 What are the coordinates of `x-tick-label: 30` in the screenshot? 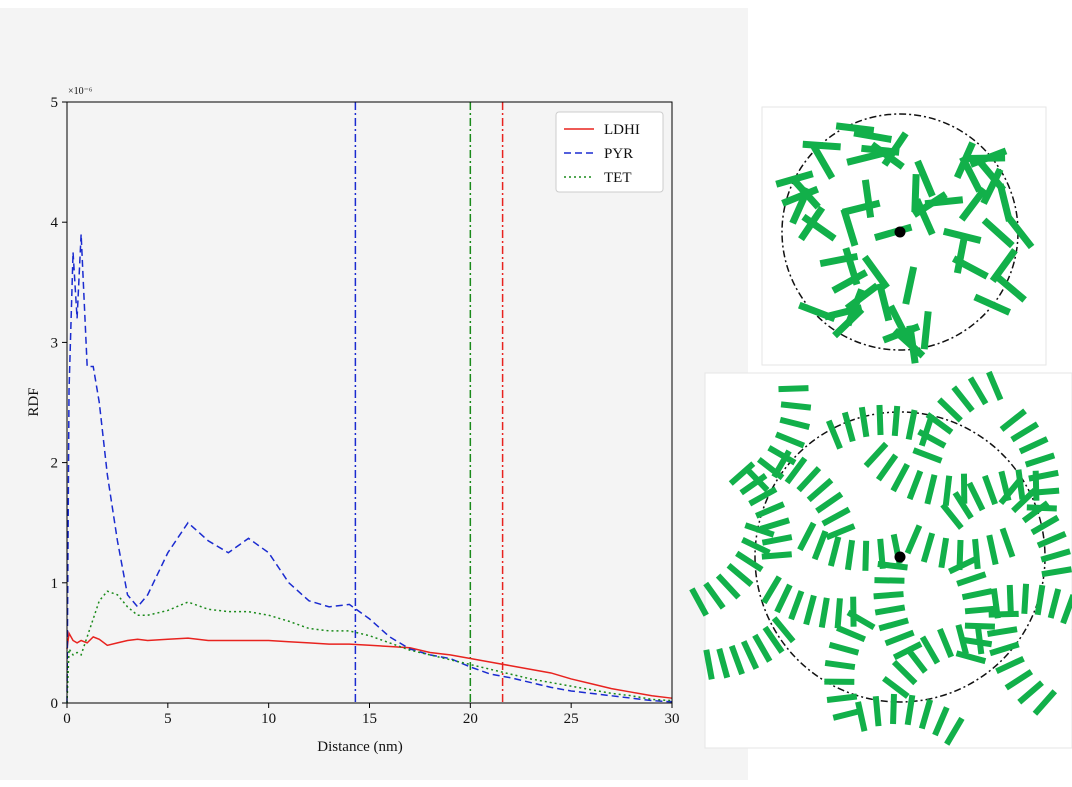 It's located at (672, 719).